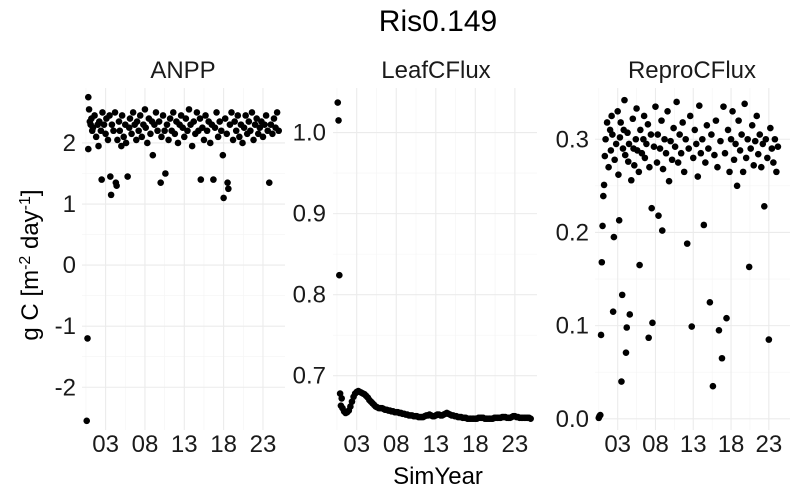 The height and width of the screenshot is (500, 800). Describe the element at coordinates (69, 265) in the screenshot. I see `y-tick-label: 0` at that location.